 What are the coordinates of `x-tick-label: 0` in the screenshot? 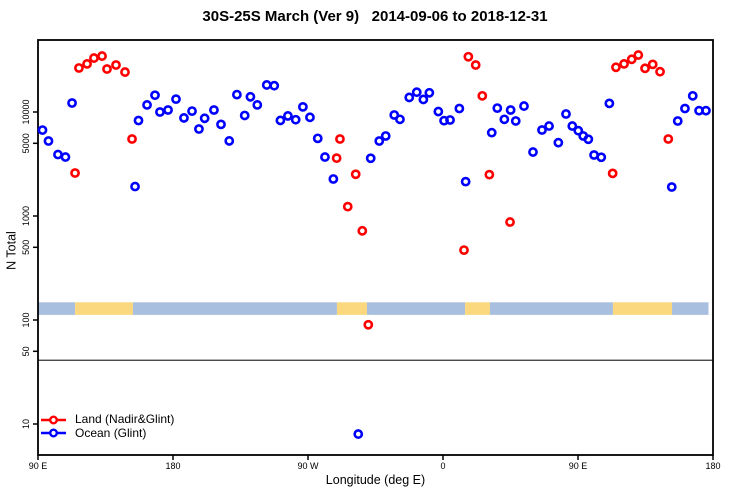 It's located at (442, 466).